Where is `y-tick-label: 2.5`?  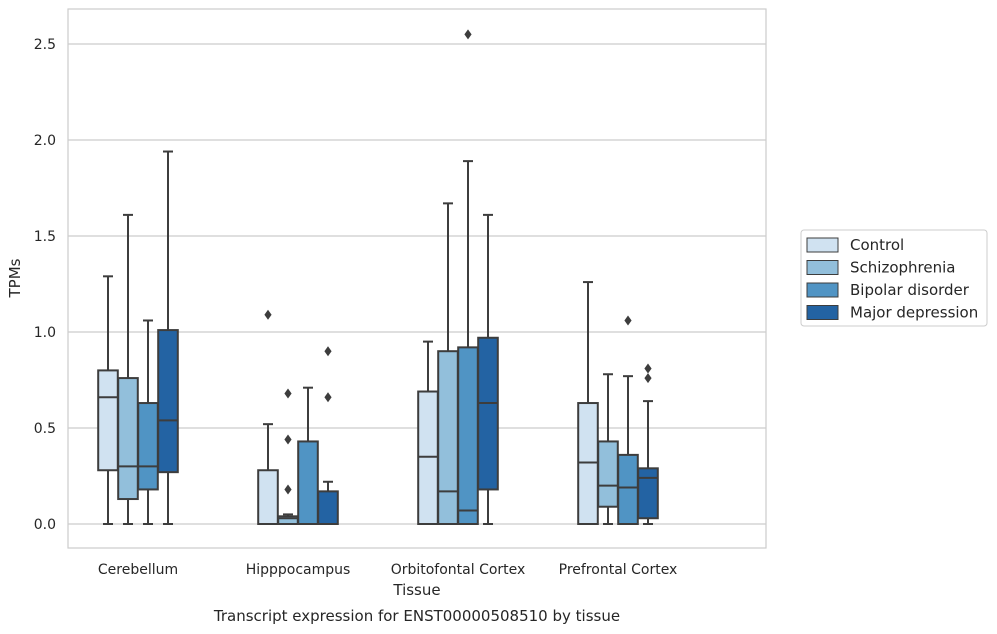
y-tick-label: 2.5 is located at coordinates (45, 45).